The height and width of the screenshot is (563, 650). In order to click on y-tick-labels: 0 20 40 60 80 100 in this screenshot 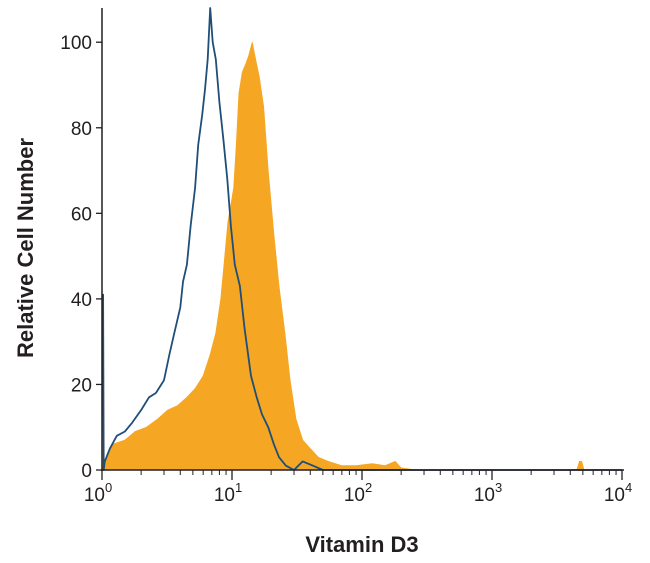, I will do `click(76, 257)`.